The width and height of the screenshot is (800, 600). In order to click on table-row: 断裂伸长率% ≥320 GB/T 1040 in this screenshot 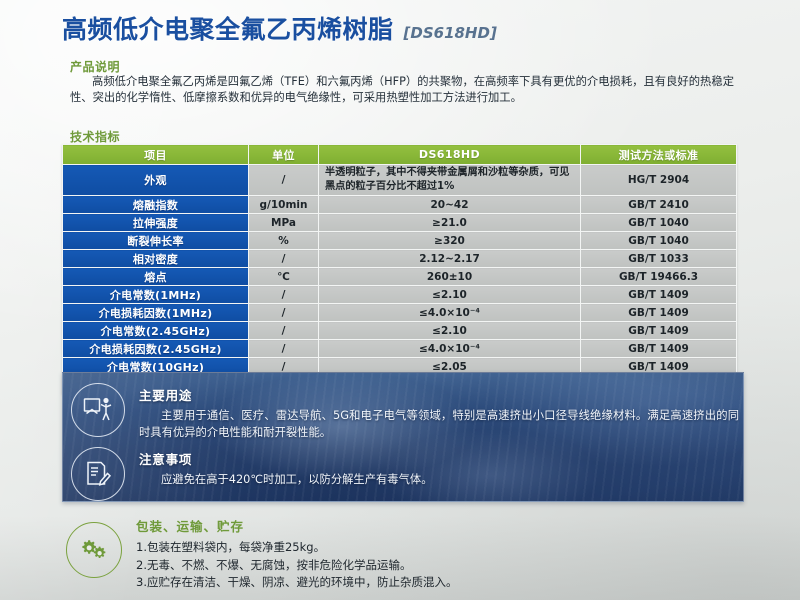, I will do `click(399, 240)`.